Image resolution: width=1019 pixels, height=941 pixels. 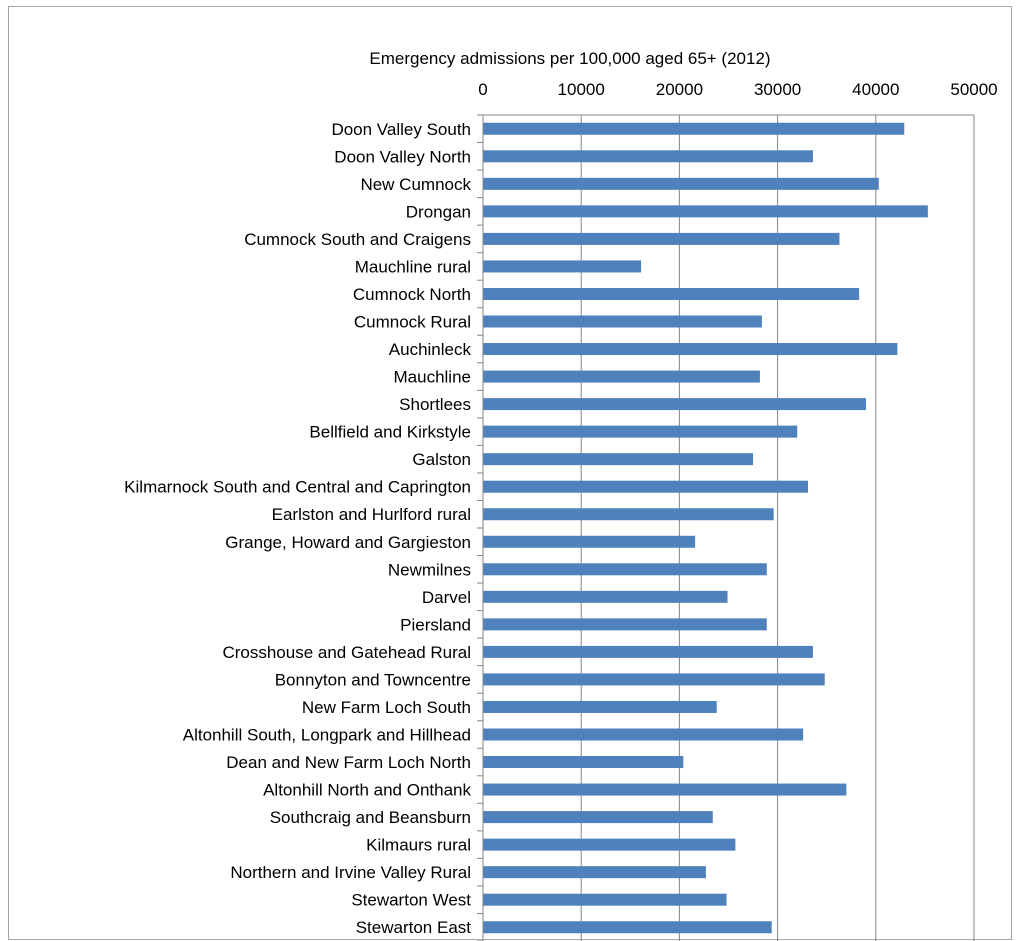 What do you see at coordinates (415, 184) in the screenshot?
I see `category-label: New Cumnock` at bounding box center [415, 184].